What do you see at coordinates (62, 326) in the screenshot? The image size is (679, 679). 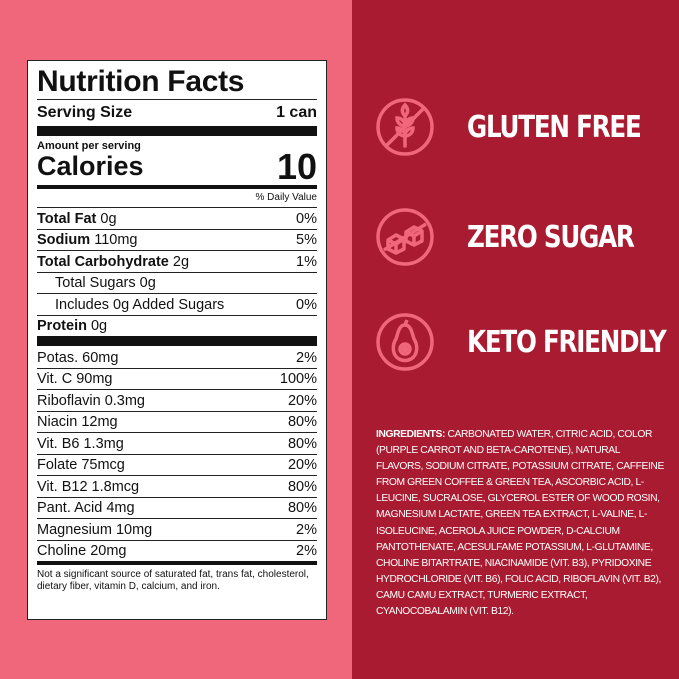 I see `nutrient-label: Protein` at bounding box center [62, 326].